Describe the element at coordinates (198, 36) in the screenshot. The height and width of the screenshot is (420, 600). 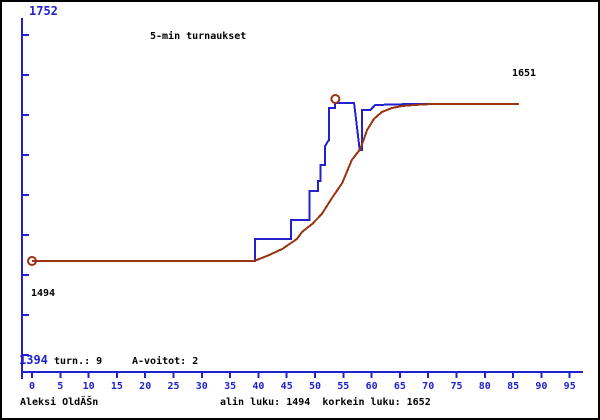
I see `chart-title: 5-min turnaukset` at that location.